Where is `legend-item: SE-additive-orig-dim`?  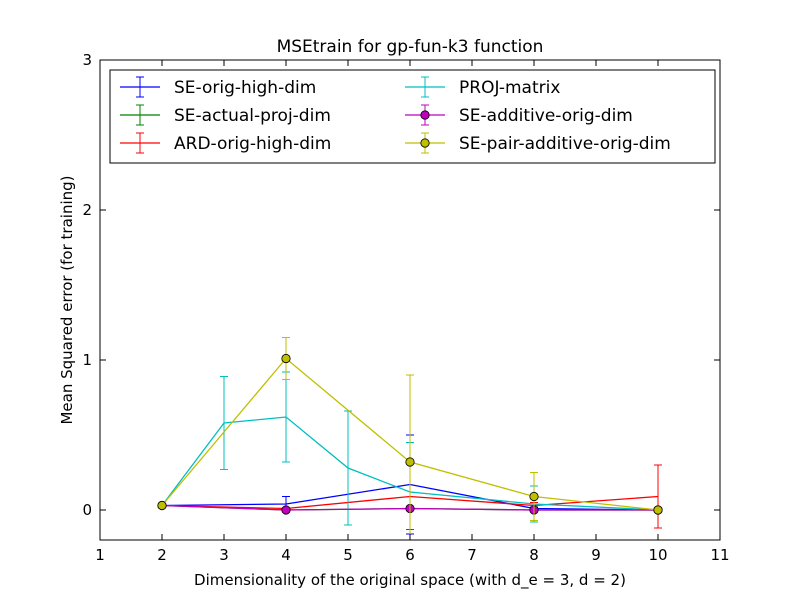 legend-item: SE-additive-orig-dim is located at coordinates (519, 115).